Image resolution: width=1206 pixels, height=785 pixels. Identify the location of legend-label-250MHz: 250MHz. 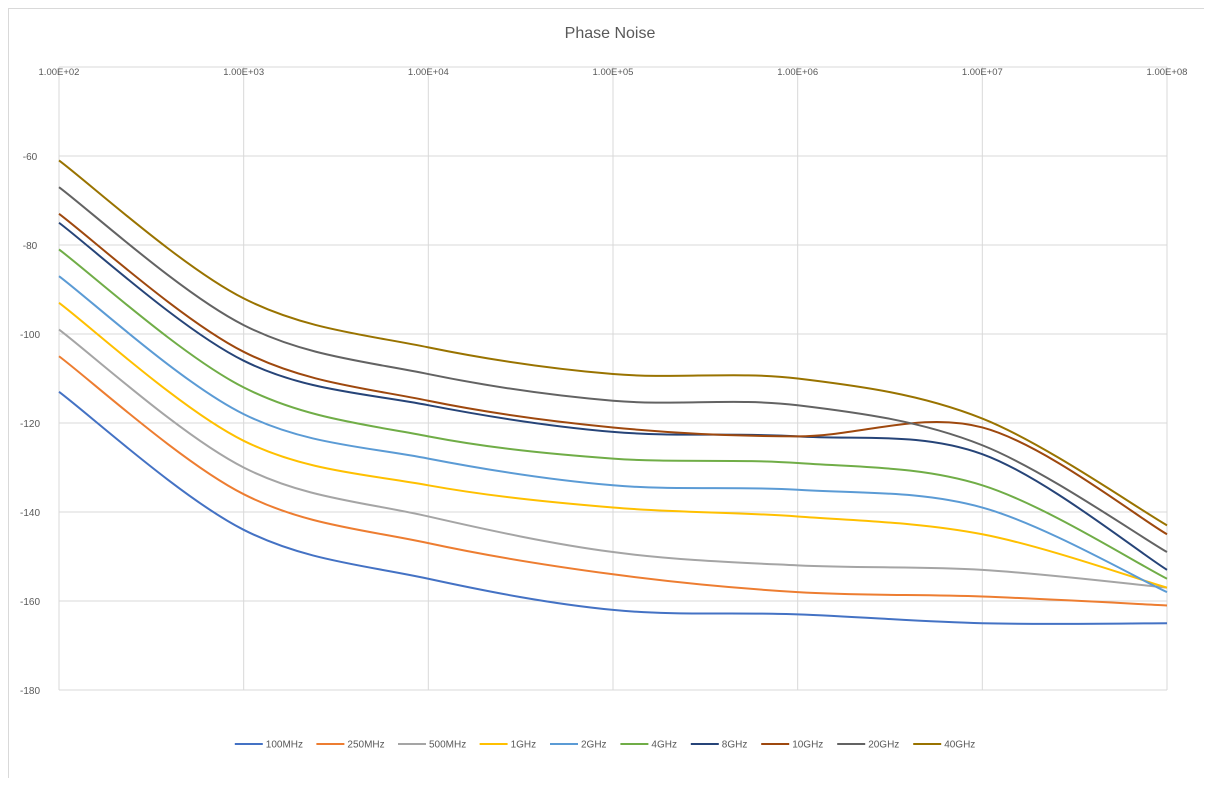
(365, 745).